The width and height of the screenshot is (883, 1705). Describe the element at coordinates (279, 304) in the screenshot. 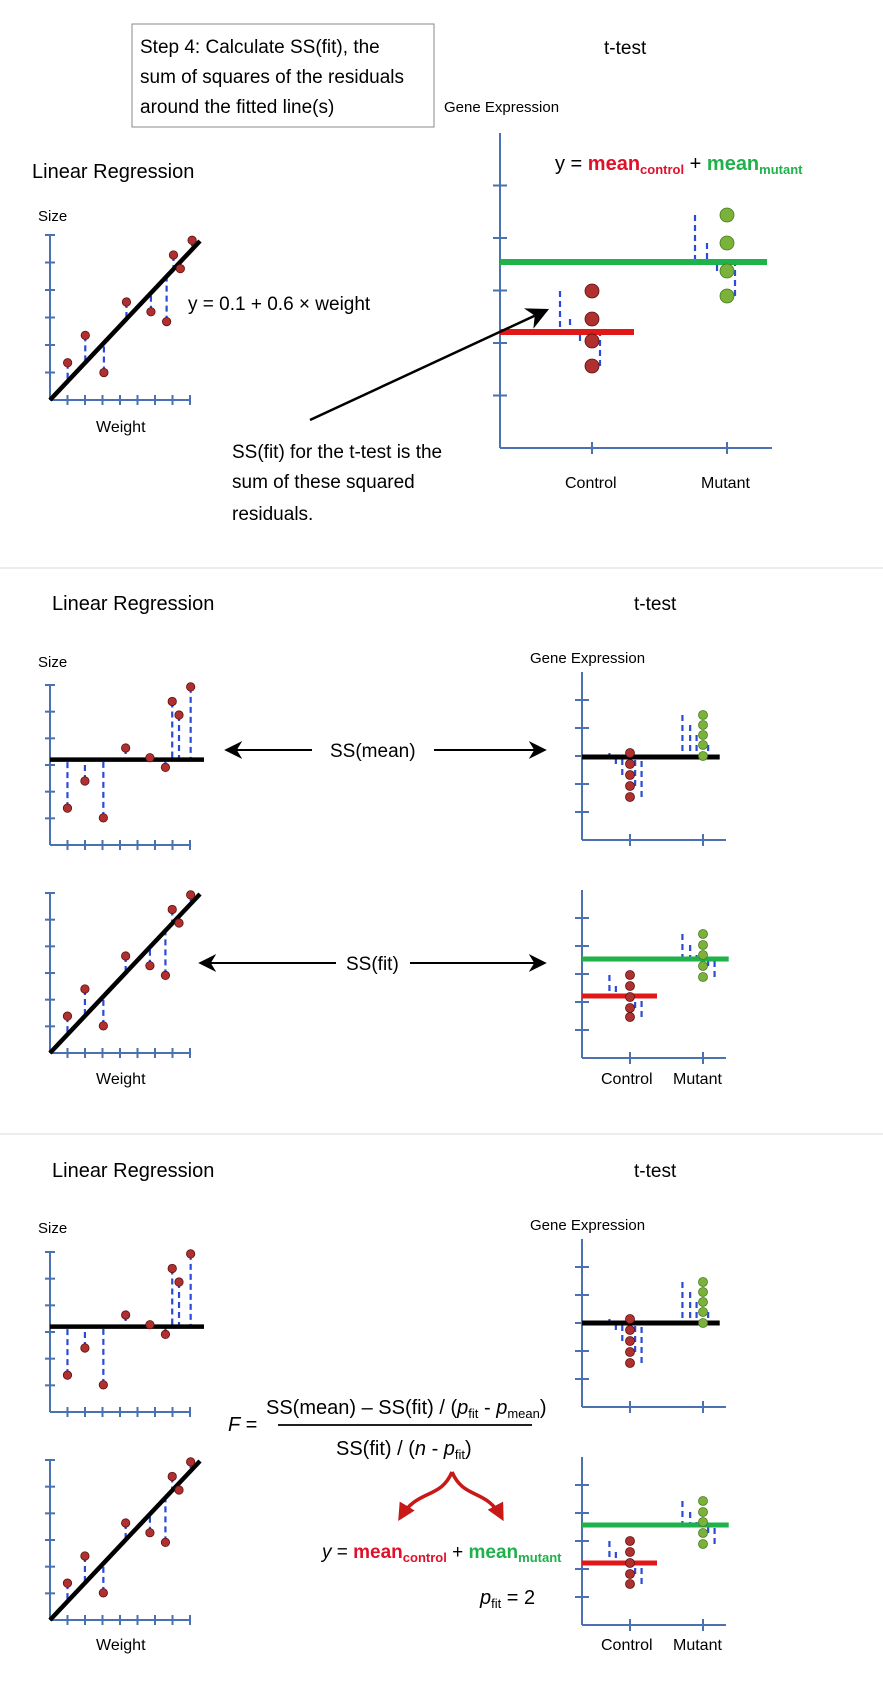

I see `regression-equation: y = 0.1 + 0.6 × weight` at that location.